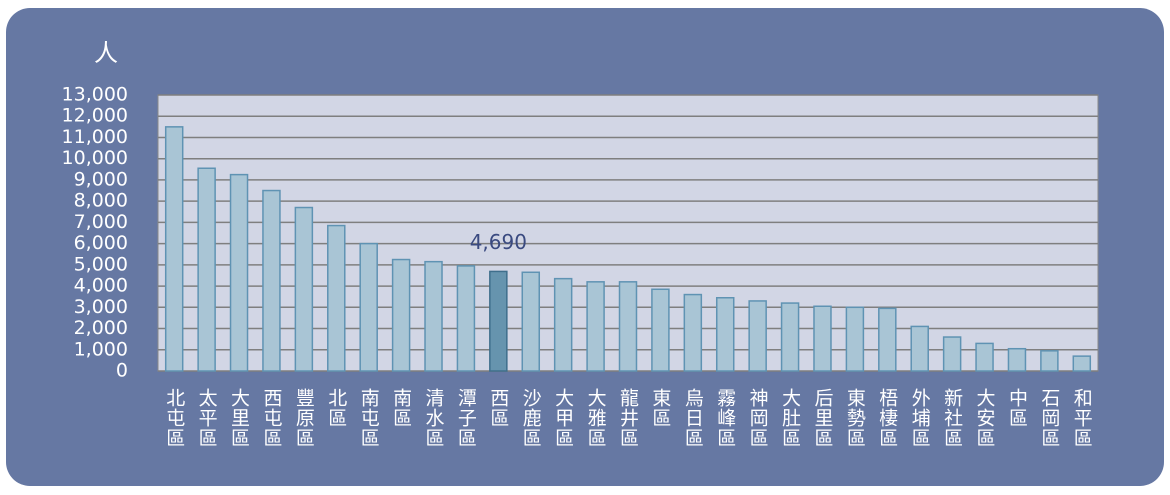 The image size is (1170, 495). I want to click on y-tick-label: 11,000, so click(95, 137).